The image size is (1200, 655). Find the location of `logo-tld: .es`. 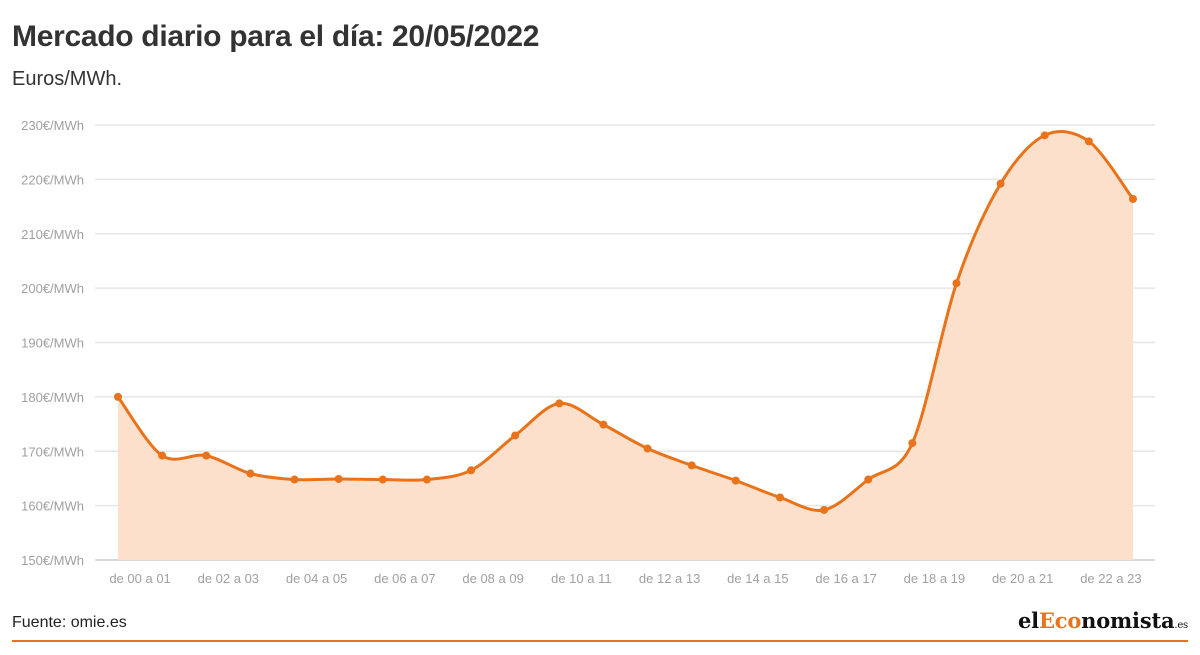

logo-tld: .es is located at coordinates (1181, 625).